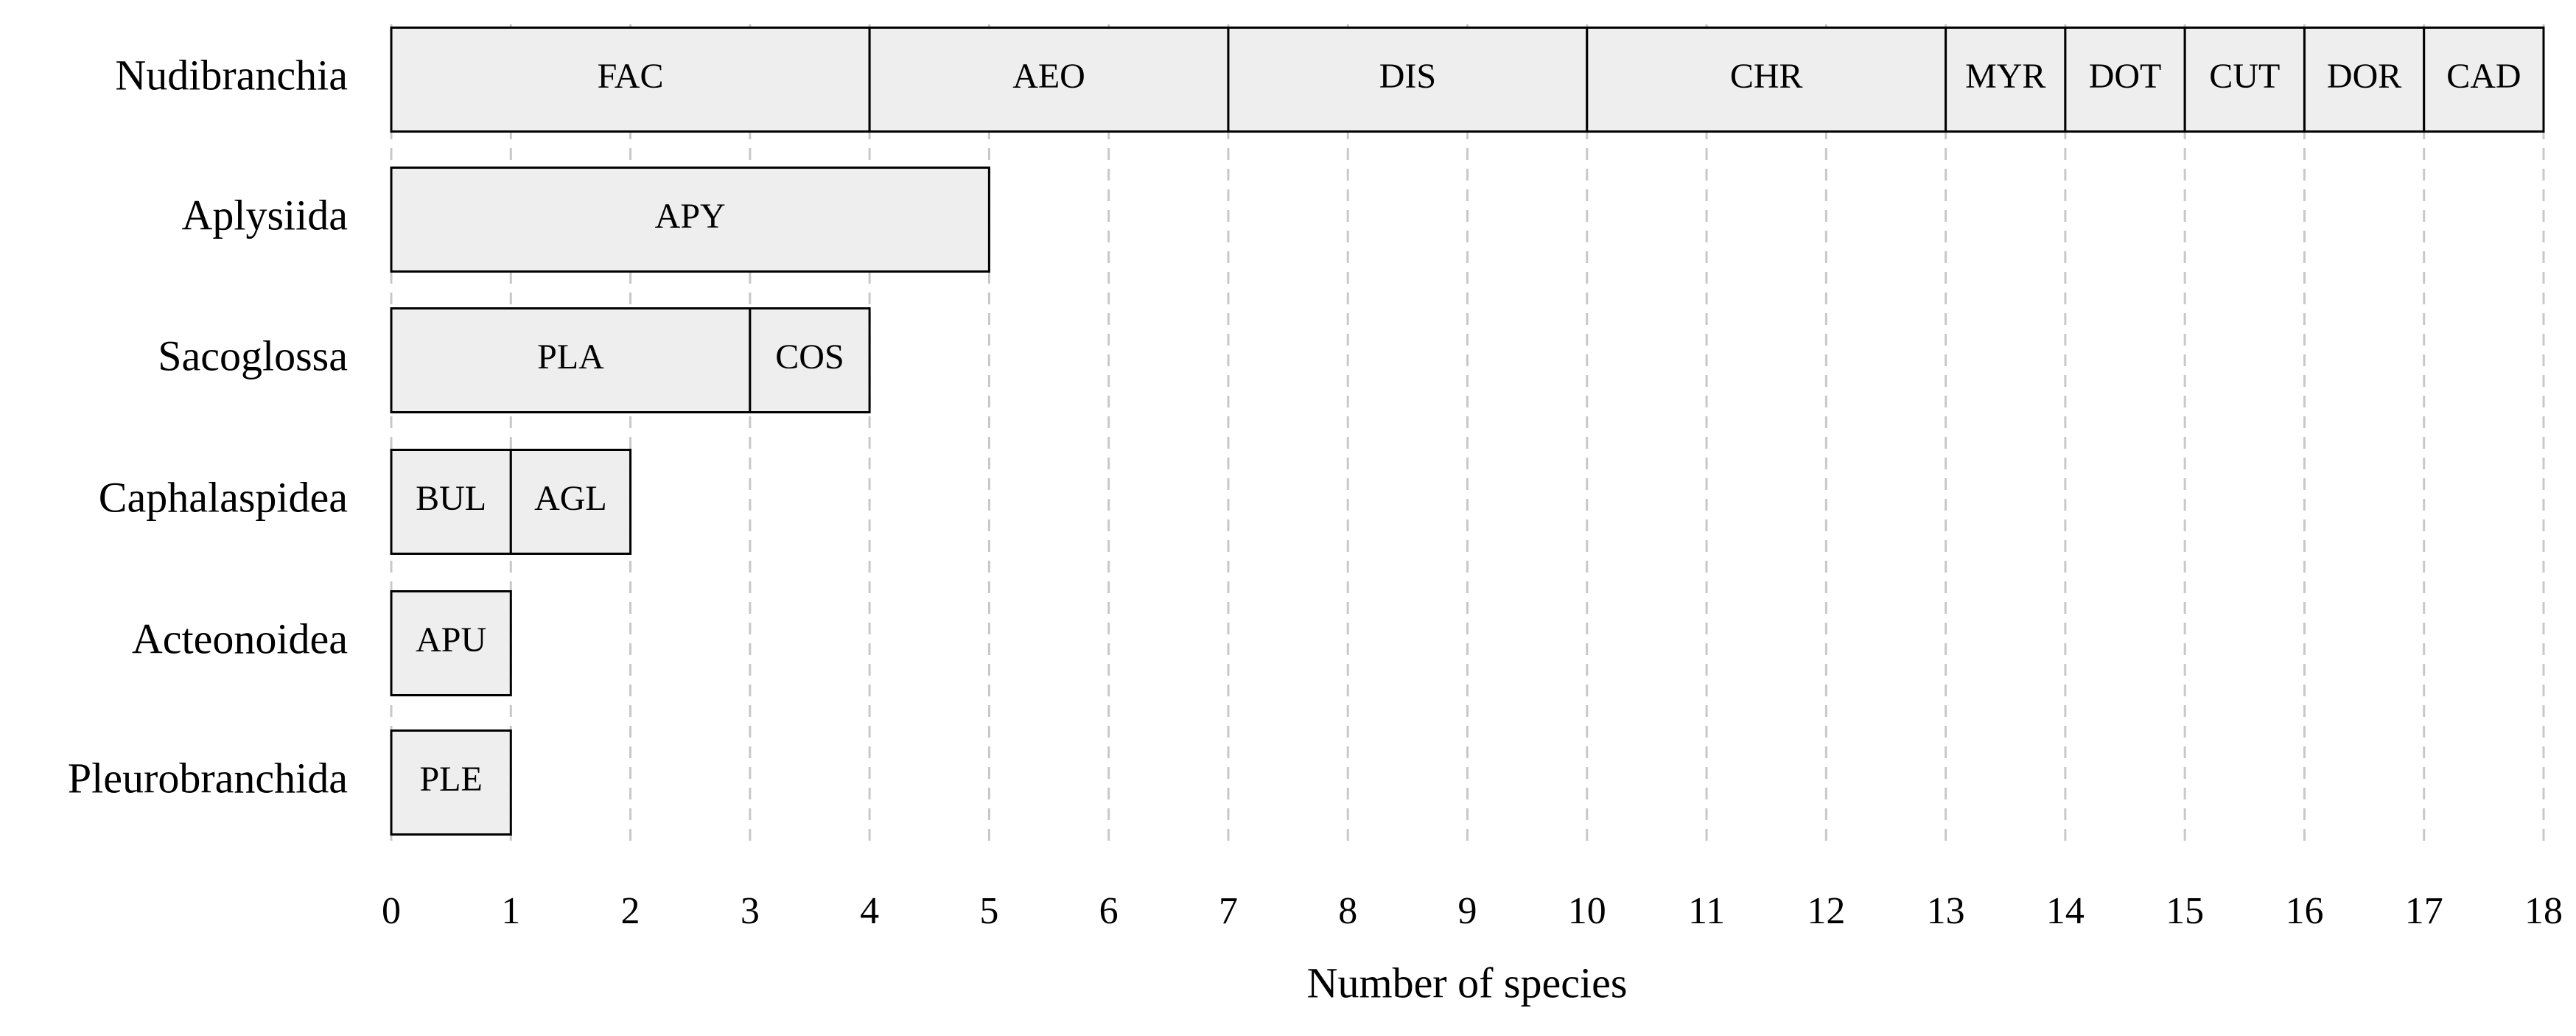 This screenshot has height=1036, width=2576. I want to click on x-tick-label: 9, so click(1467, 911).